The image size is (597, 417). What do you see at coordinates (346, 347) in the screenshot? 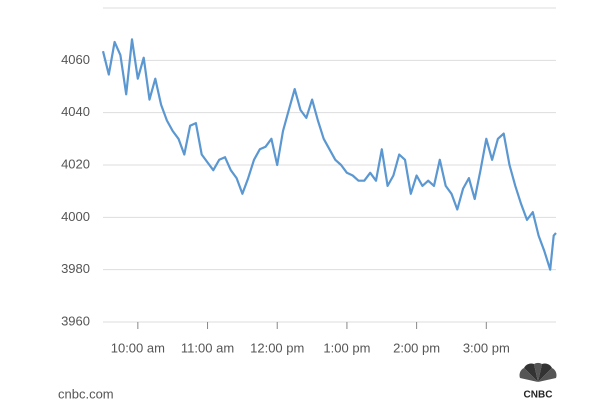
I see `x-tick-label: 1:00 pm` at bounding box center [346, 347].